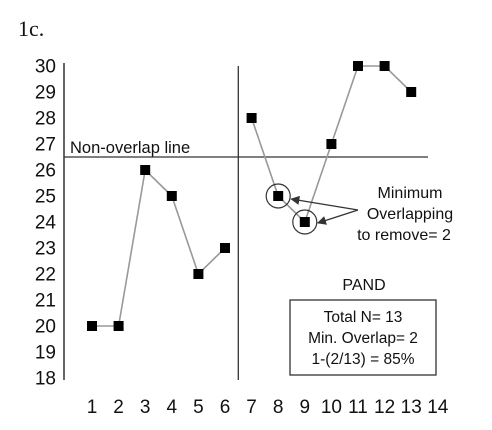 Image resolution: width=492 pixels, height=430 pixels. Describe the element at coordinates (45, 275) in the screenshot. I see `y-tick-label: 22` at that location.